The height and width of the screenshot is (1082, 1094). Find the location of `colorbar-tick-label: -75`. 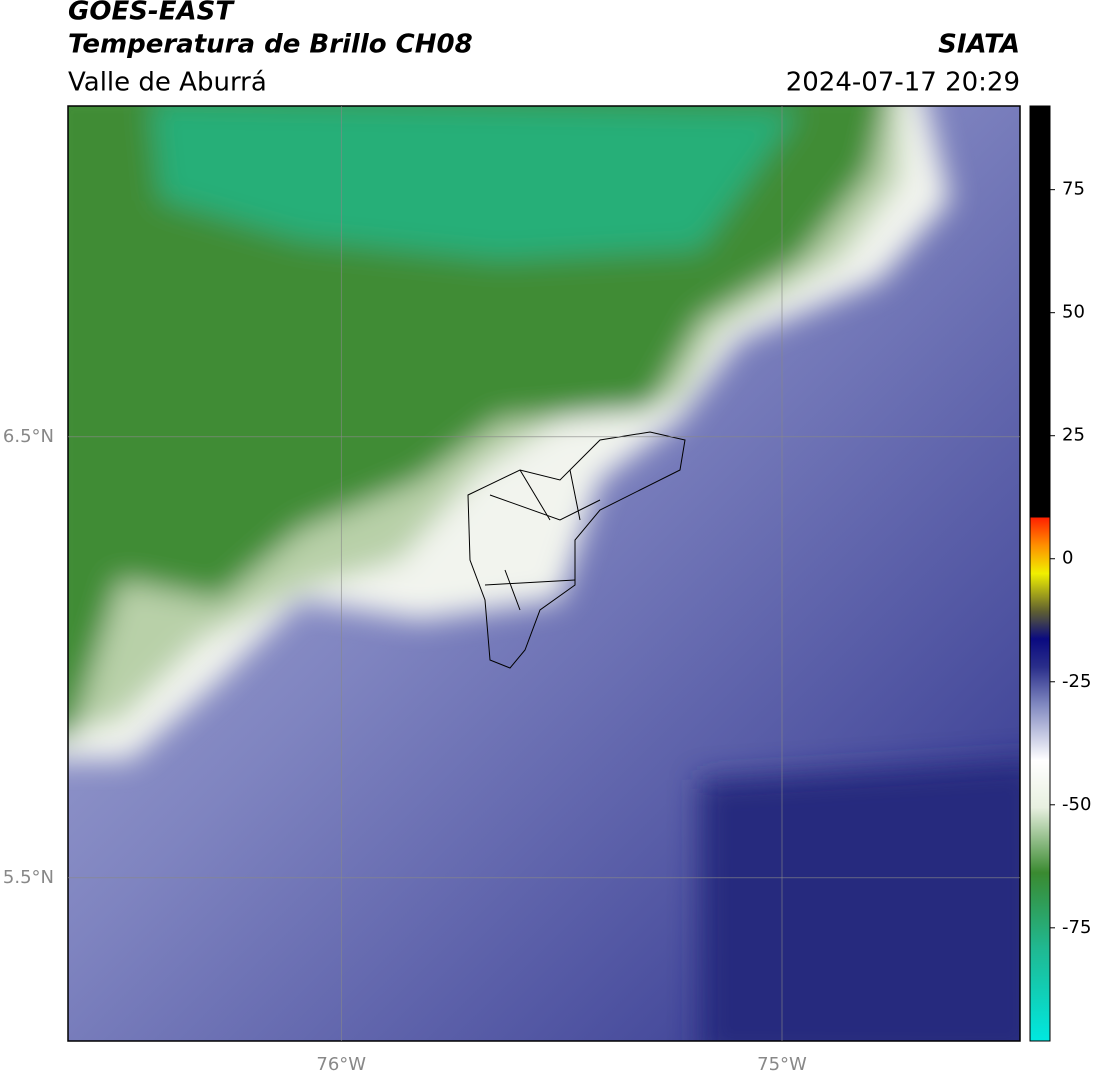

colorbar-tick-label: -75 is located at coordinates (1076, 927).